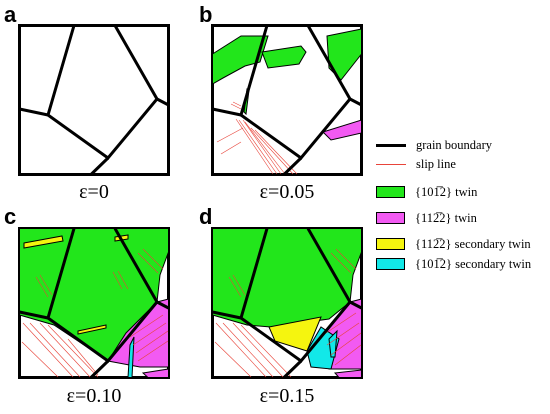 Image resolution: width=550 pixels, height=414 pixels. I want to click on secondary-1012-swatch, so click(390, 264).